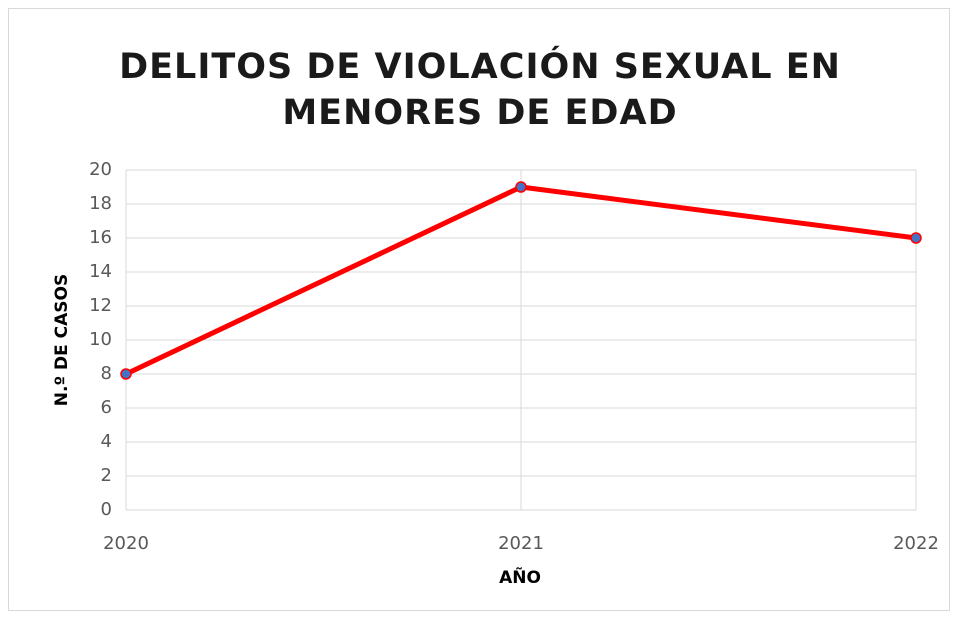 The height and width of the screenshot is (619, 959). Describe the element at coordinates (106, 373) in the screenshot. I see `y-tick-label: 8` at that location.